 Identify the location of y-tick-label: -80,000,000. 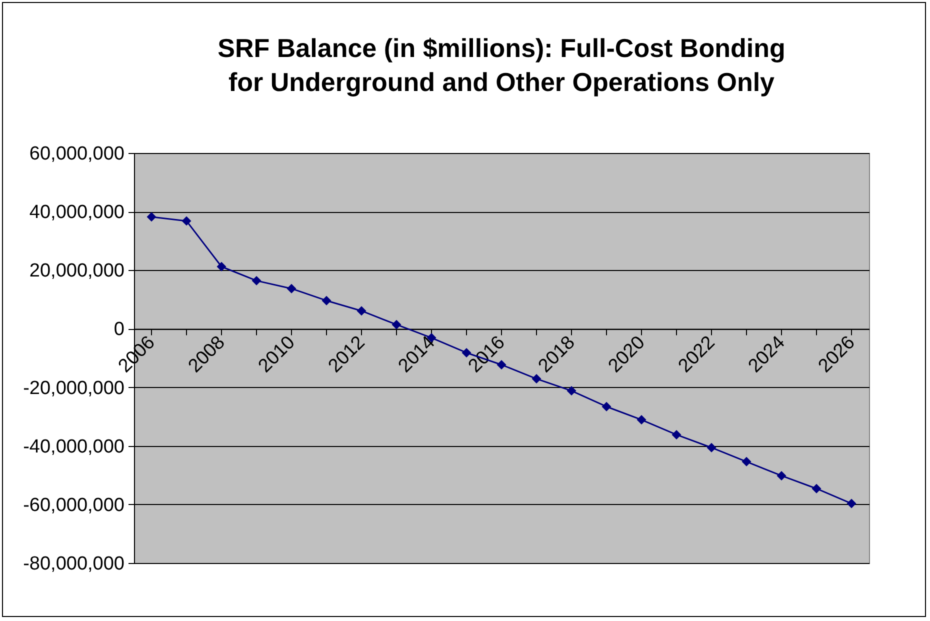
(73, 564).